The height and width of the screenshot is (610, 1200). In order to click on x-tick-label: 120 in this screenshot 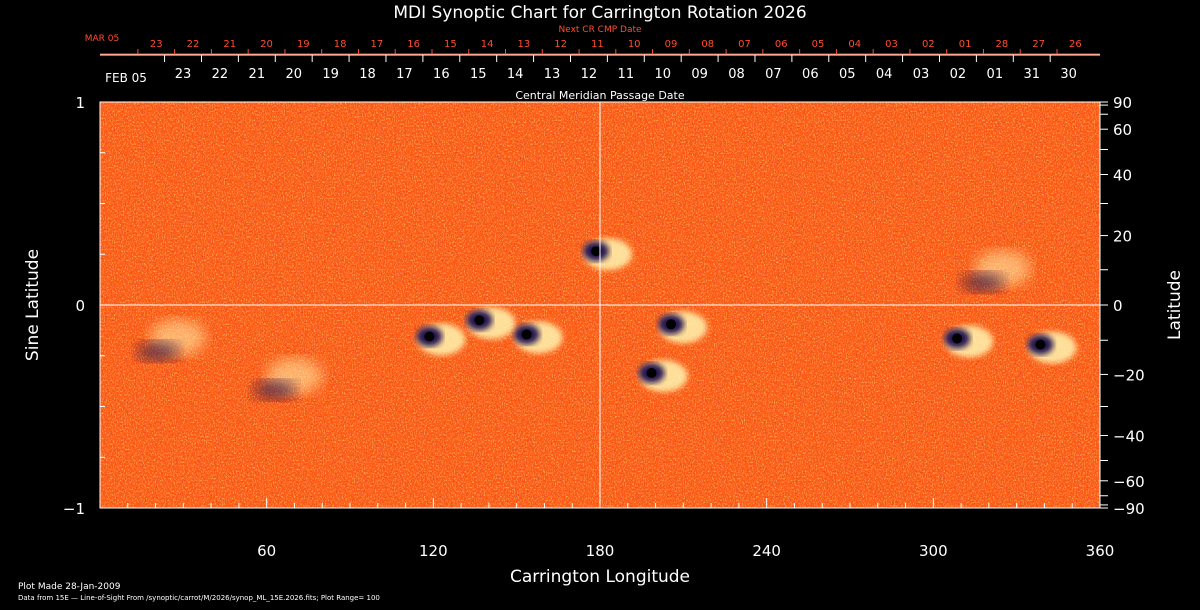, I will do `click(433, 551)`.